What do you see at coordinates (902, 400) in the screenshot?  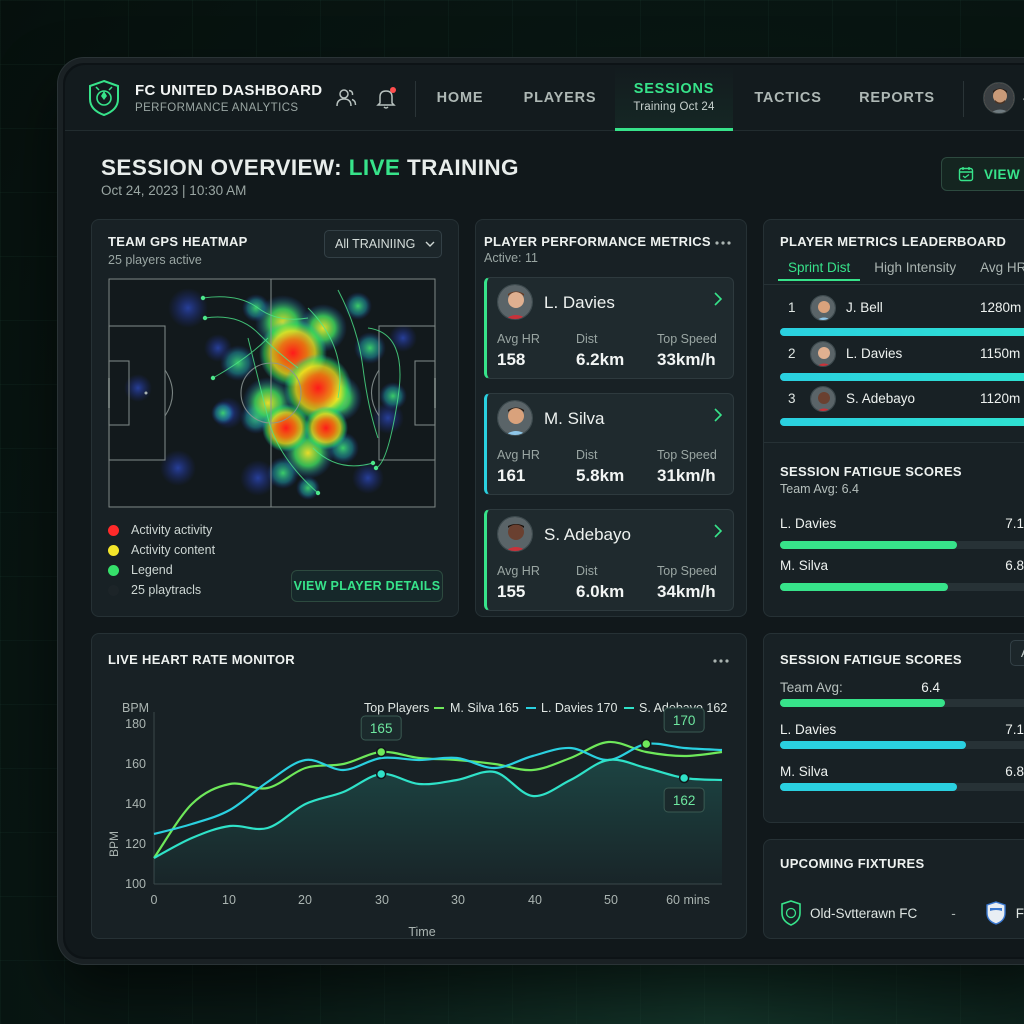 I see `leaderboard-row: 3 S. Adebayo 1120m` at bounding box center [902, 400].